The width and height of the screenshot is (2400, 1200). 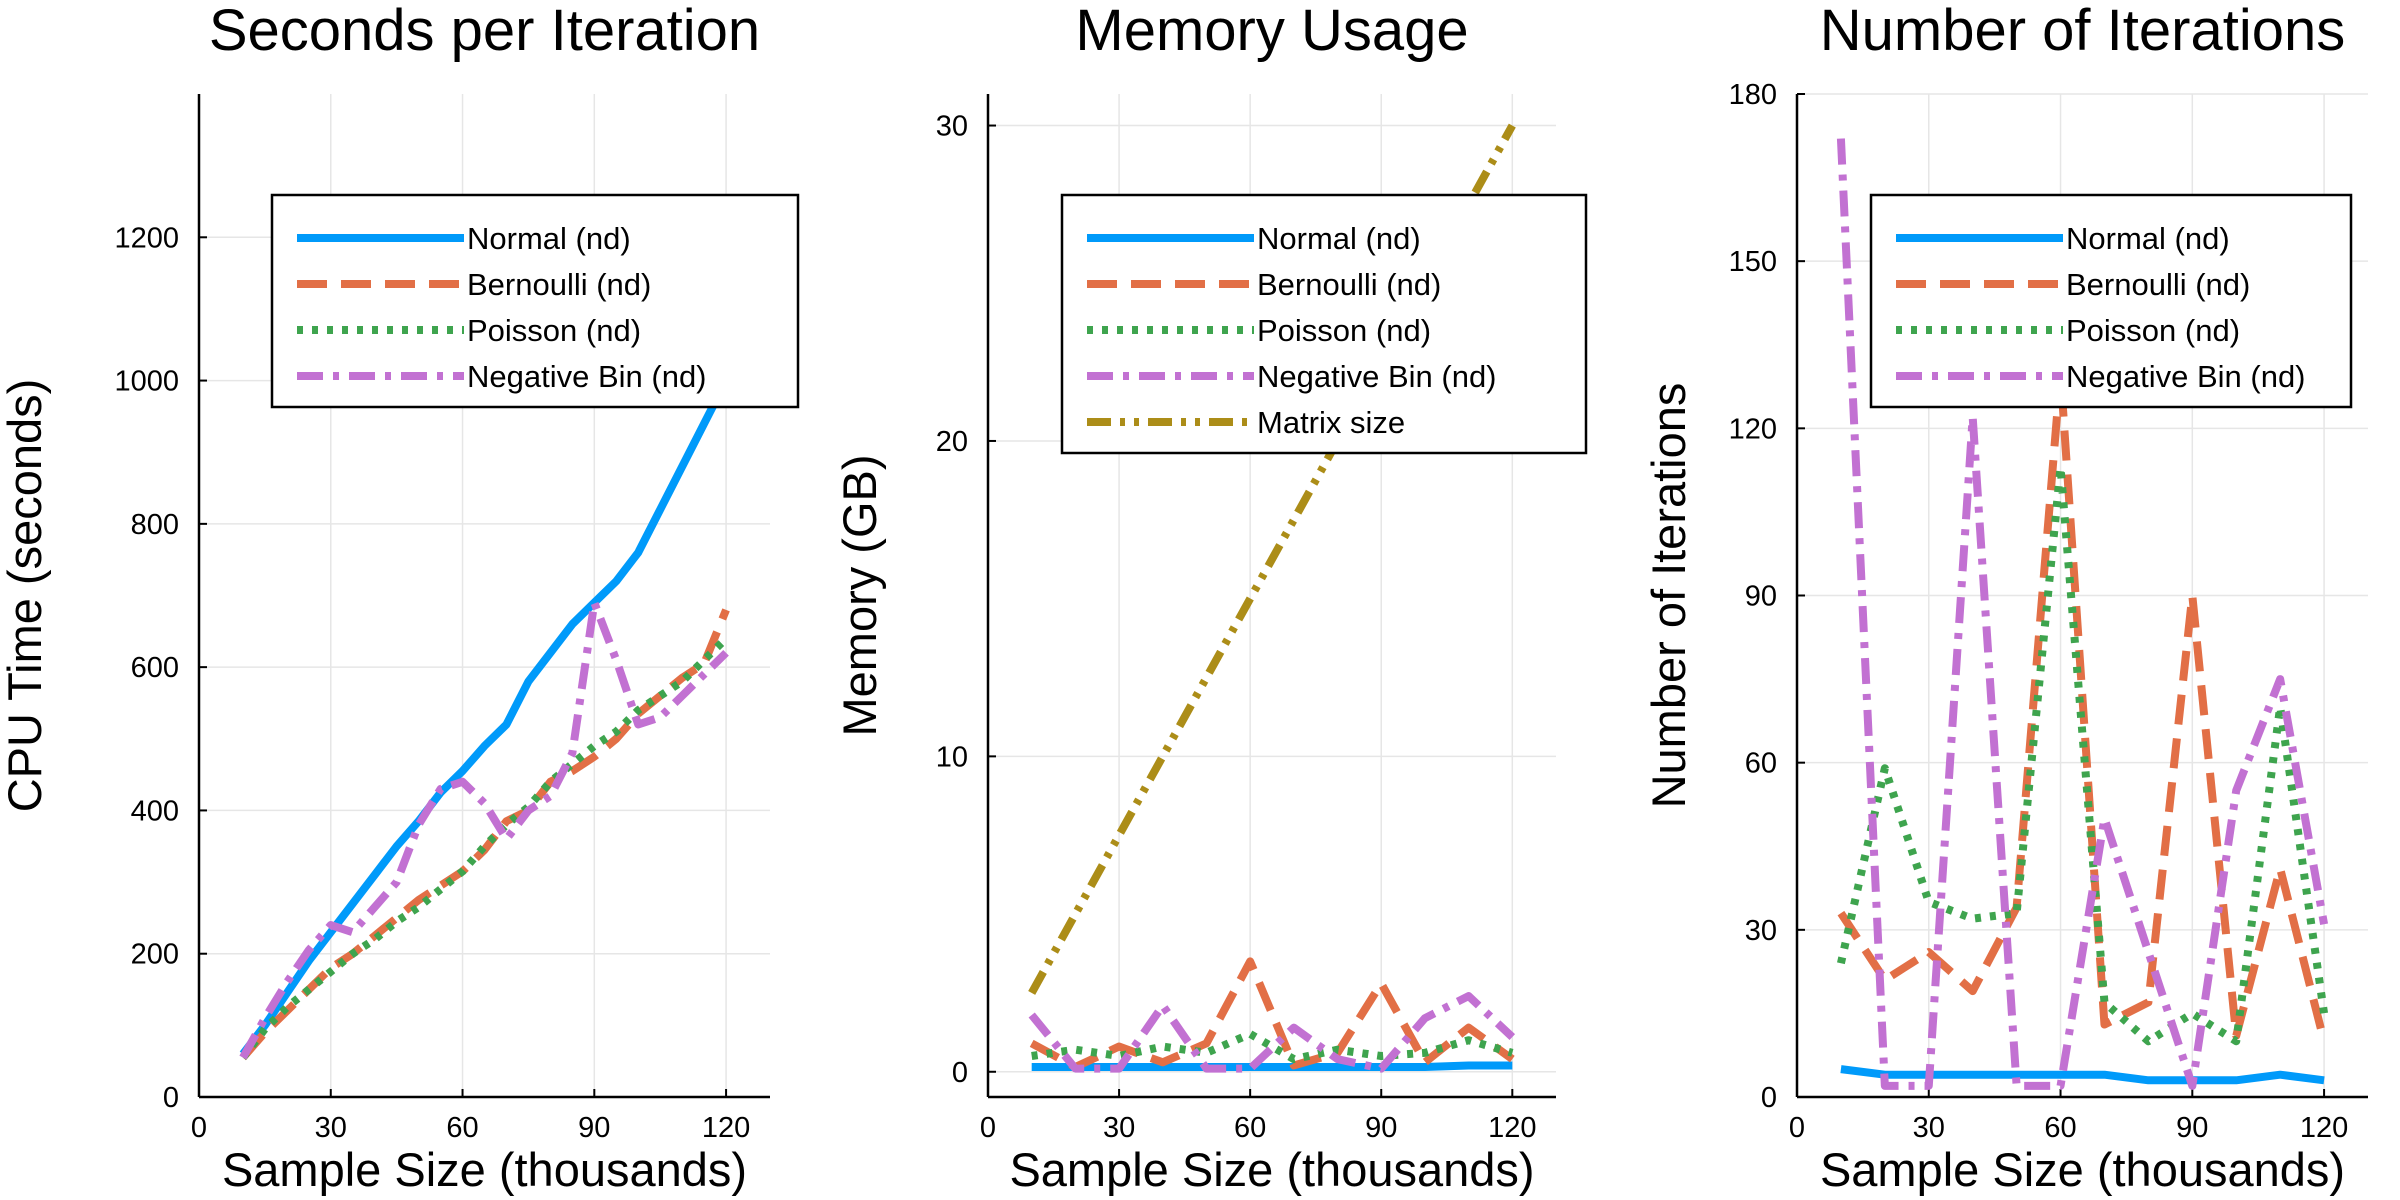 What do you see at coordinates (952, 757) in the screenshot?
I see `y-tick-label: 10` at bounding box center [952, 757].